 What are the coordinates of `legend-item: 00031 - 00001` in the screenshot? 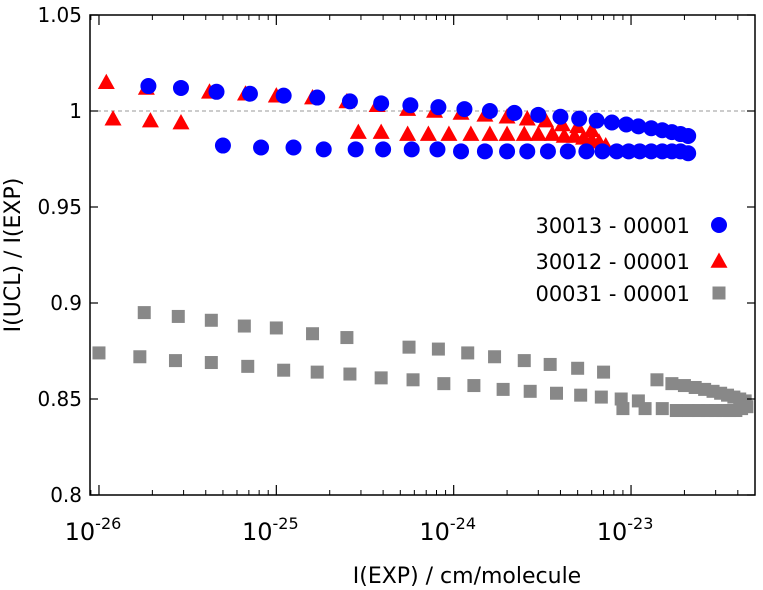 It's located at (630, 294).